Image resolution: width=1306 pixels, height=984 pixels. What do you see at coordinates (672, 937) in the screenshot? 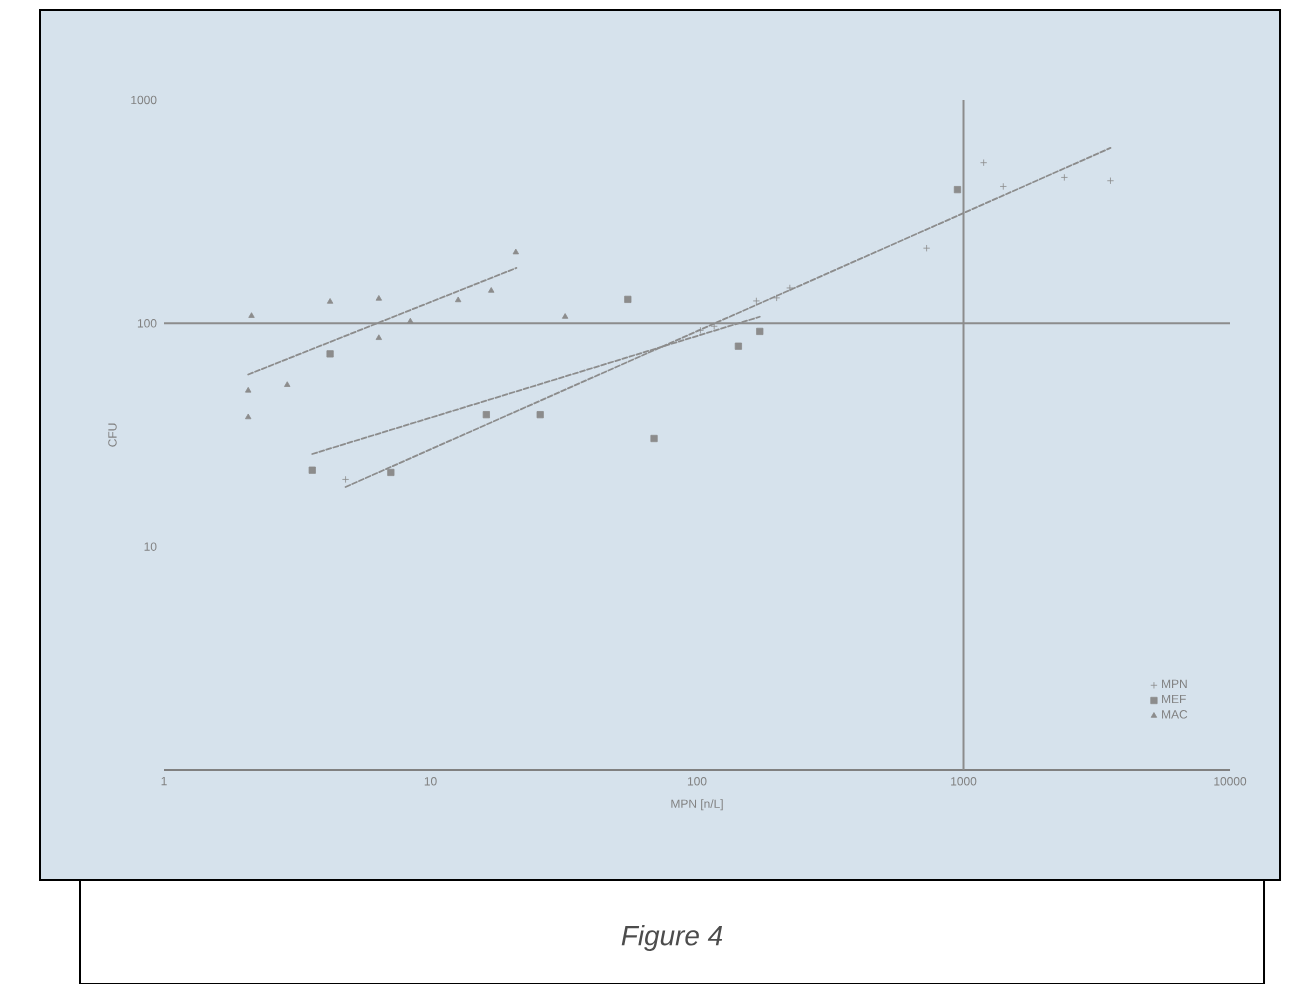
I see `caption: Figure 4` at bounding box center [672, 937].